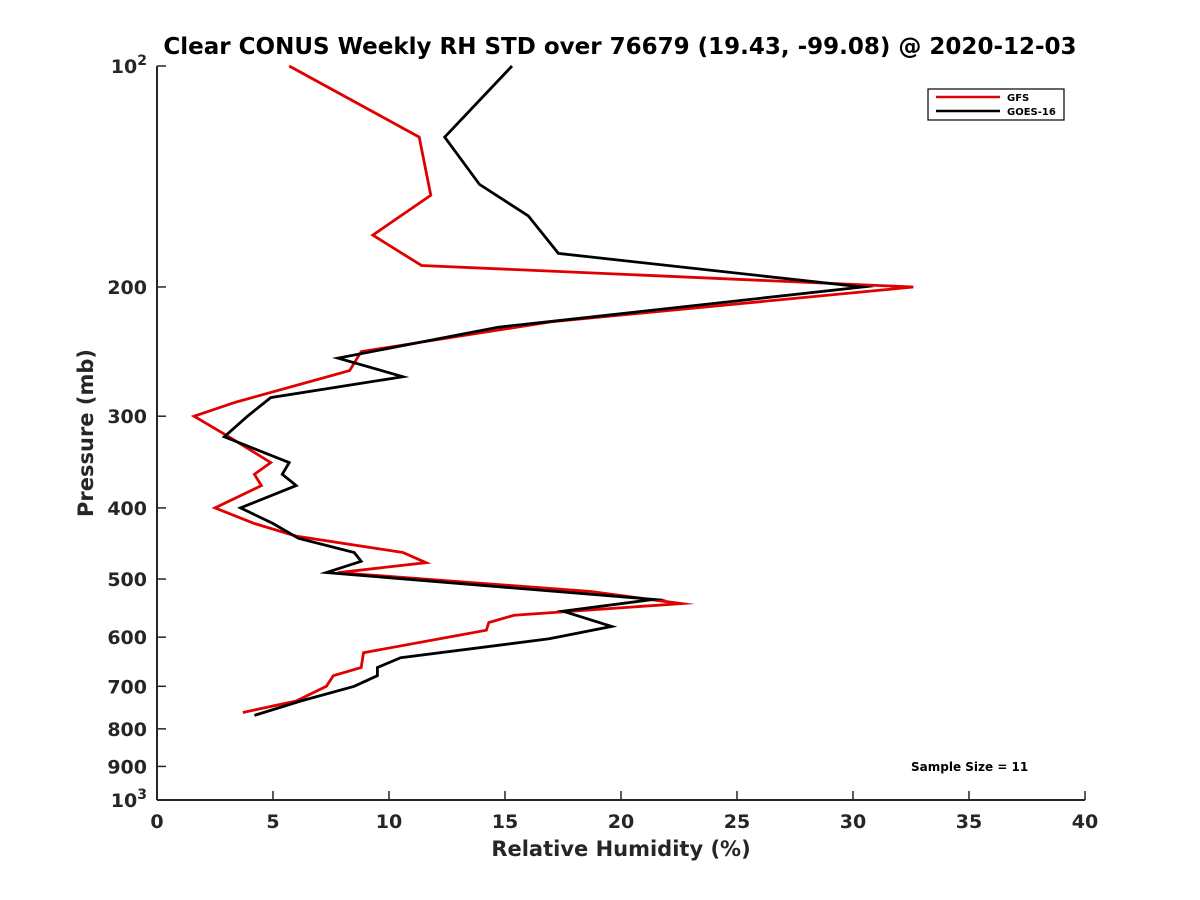 The image size is (1200, 900). What do you see at coordinates (127, 767) in the screenshot?
I see `y-tick-label: 900` at bounding box center [127, 767].